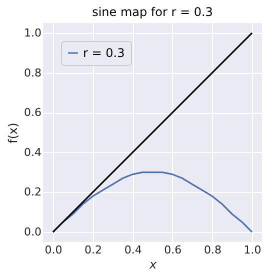  Describe the element at coordinates (33, 113) in the screenshot. I see `y-tick-label: 0.6` at that location.